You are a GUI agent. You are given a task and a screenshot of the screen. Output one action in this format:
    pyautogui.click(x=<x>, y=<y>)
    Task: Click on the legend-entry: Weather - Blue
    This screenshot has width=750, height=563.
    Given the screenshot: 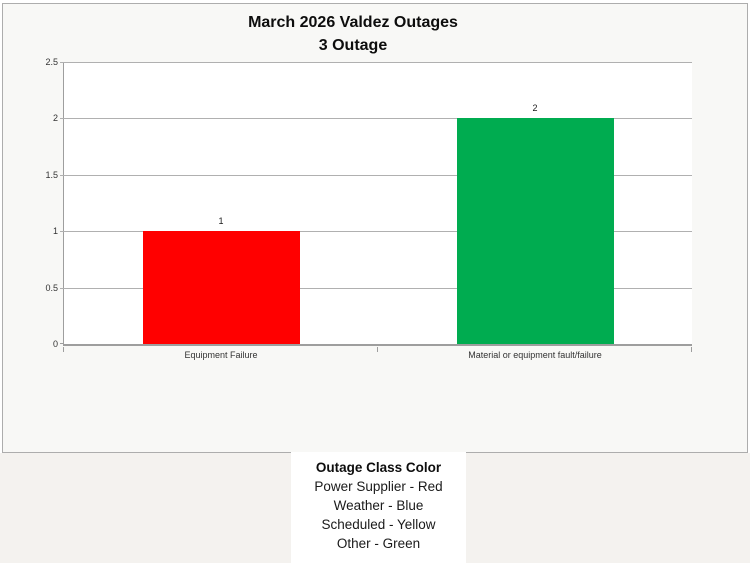 What is the action you would take?
    pyautogui.click(x=378, y=505)
    